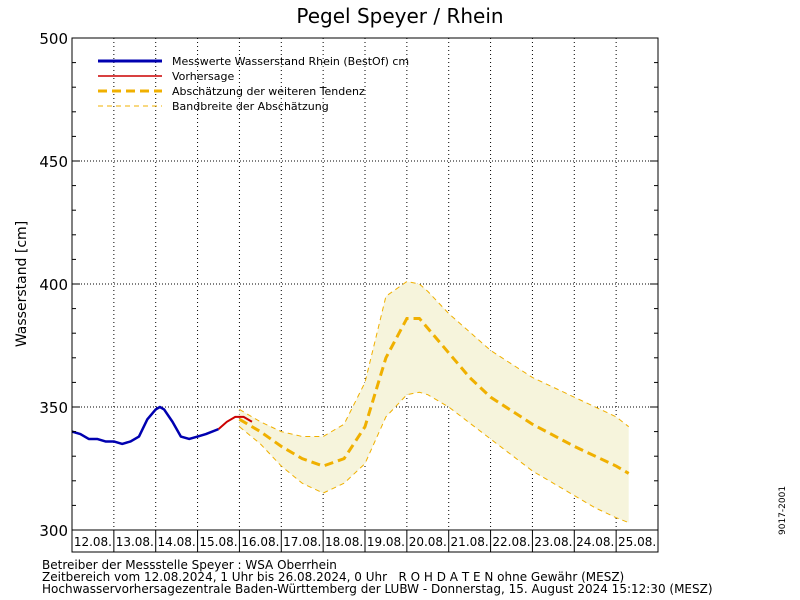  What do you see at coordinates (268, 91) in the screenshot?
I see `legend-label: Abschätzung der weiteren Tendenz` at bounding box center [268, 91].